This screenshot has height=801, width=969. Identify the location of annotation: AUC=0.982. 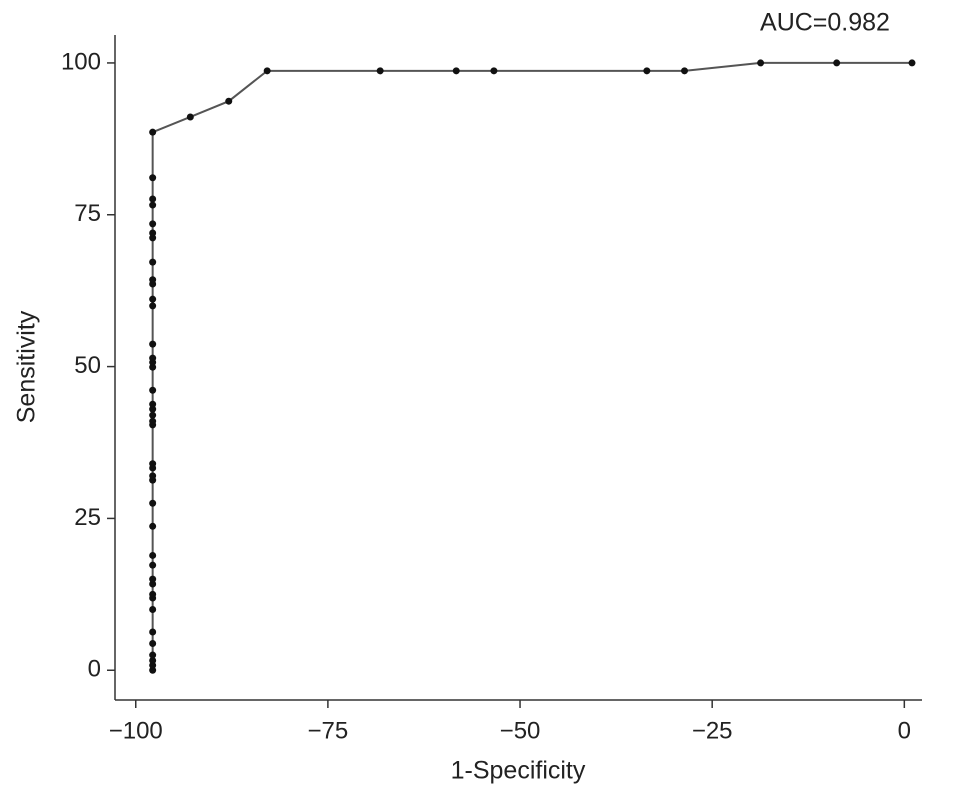
(825, 23).